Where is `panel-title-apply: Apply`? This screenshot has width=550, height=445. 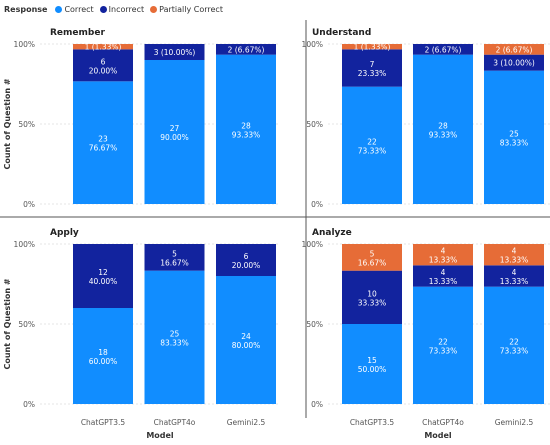 panel-title-apply: Apply is located at coordinates (64, 233).